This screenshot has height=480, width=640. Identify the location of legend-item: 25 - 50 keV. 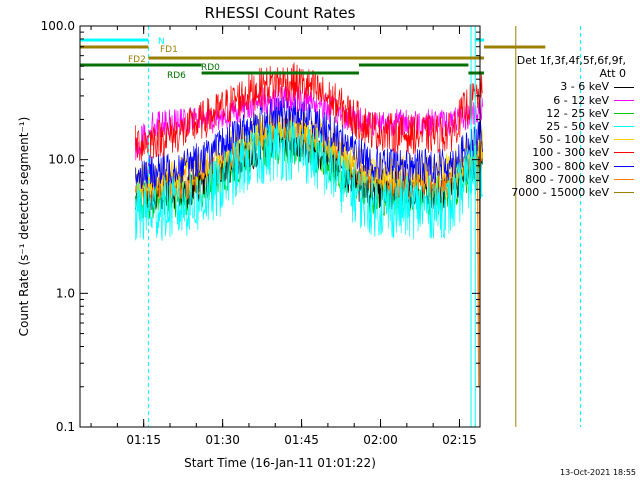
(559, 126).